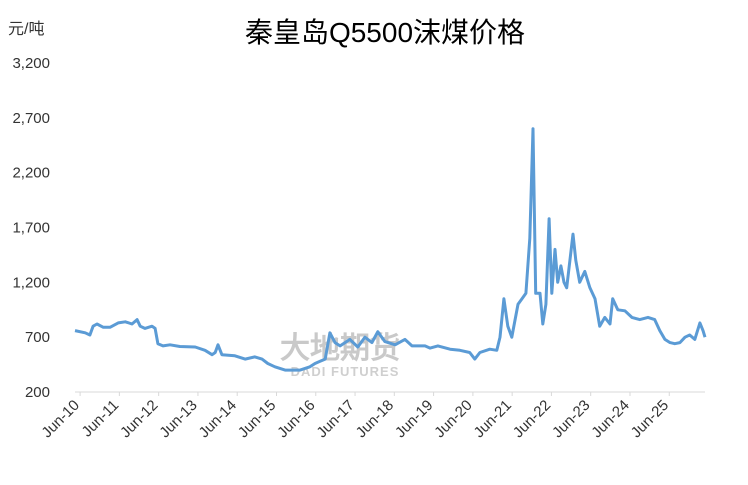 This screenshot has height=485, width=748. Describe the element at coordinates (375, 419) in the screenshot. I see `x-tick-label: Jun-18` at that location.